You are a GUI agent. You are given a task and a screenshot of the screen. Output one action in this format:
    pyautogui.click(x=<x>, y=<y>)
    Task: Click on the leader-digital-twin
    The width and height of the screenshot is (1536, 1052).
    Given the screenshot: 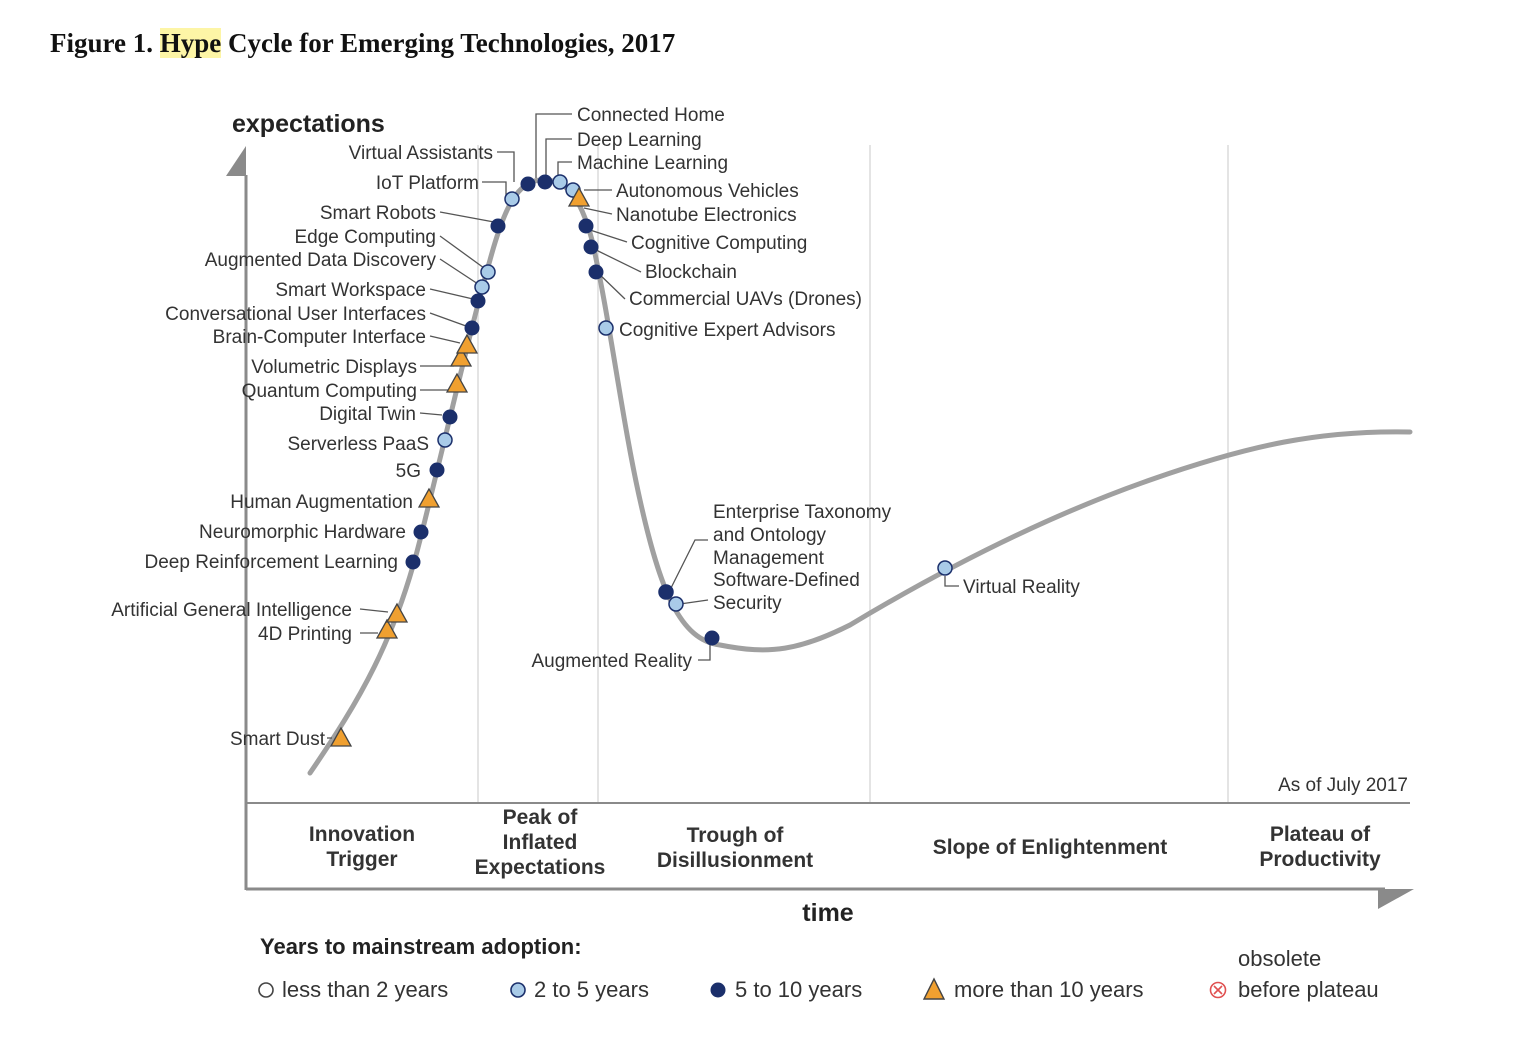 What is the action you would take?
    pyautogui.click(x=431, y=414)
    